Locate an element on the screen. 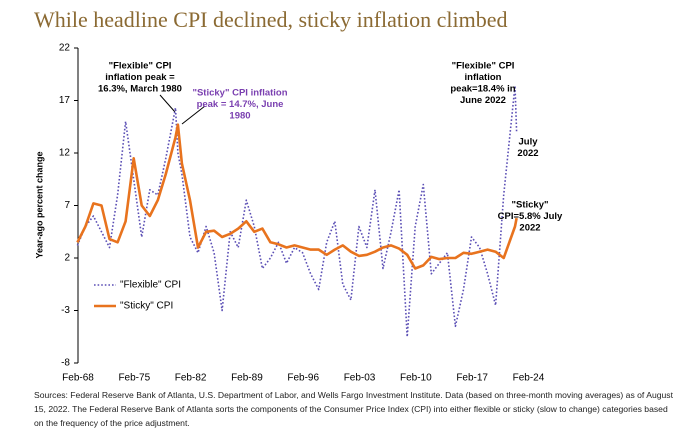  x-tick-label: Feb-82 is located at coordinates (191, 378).